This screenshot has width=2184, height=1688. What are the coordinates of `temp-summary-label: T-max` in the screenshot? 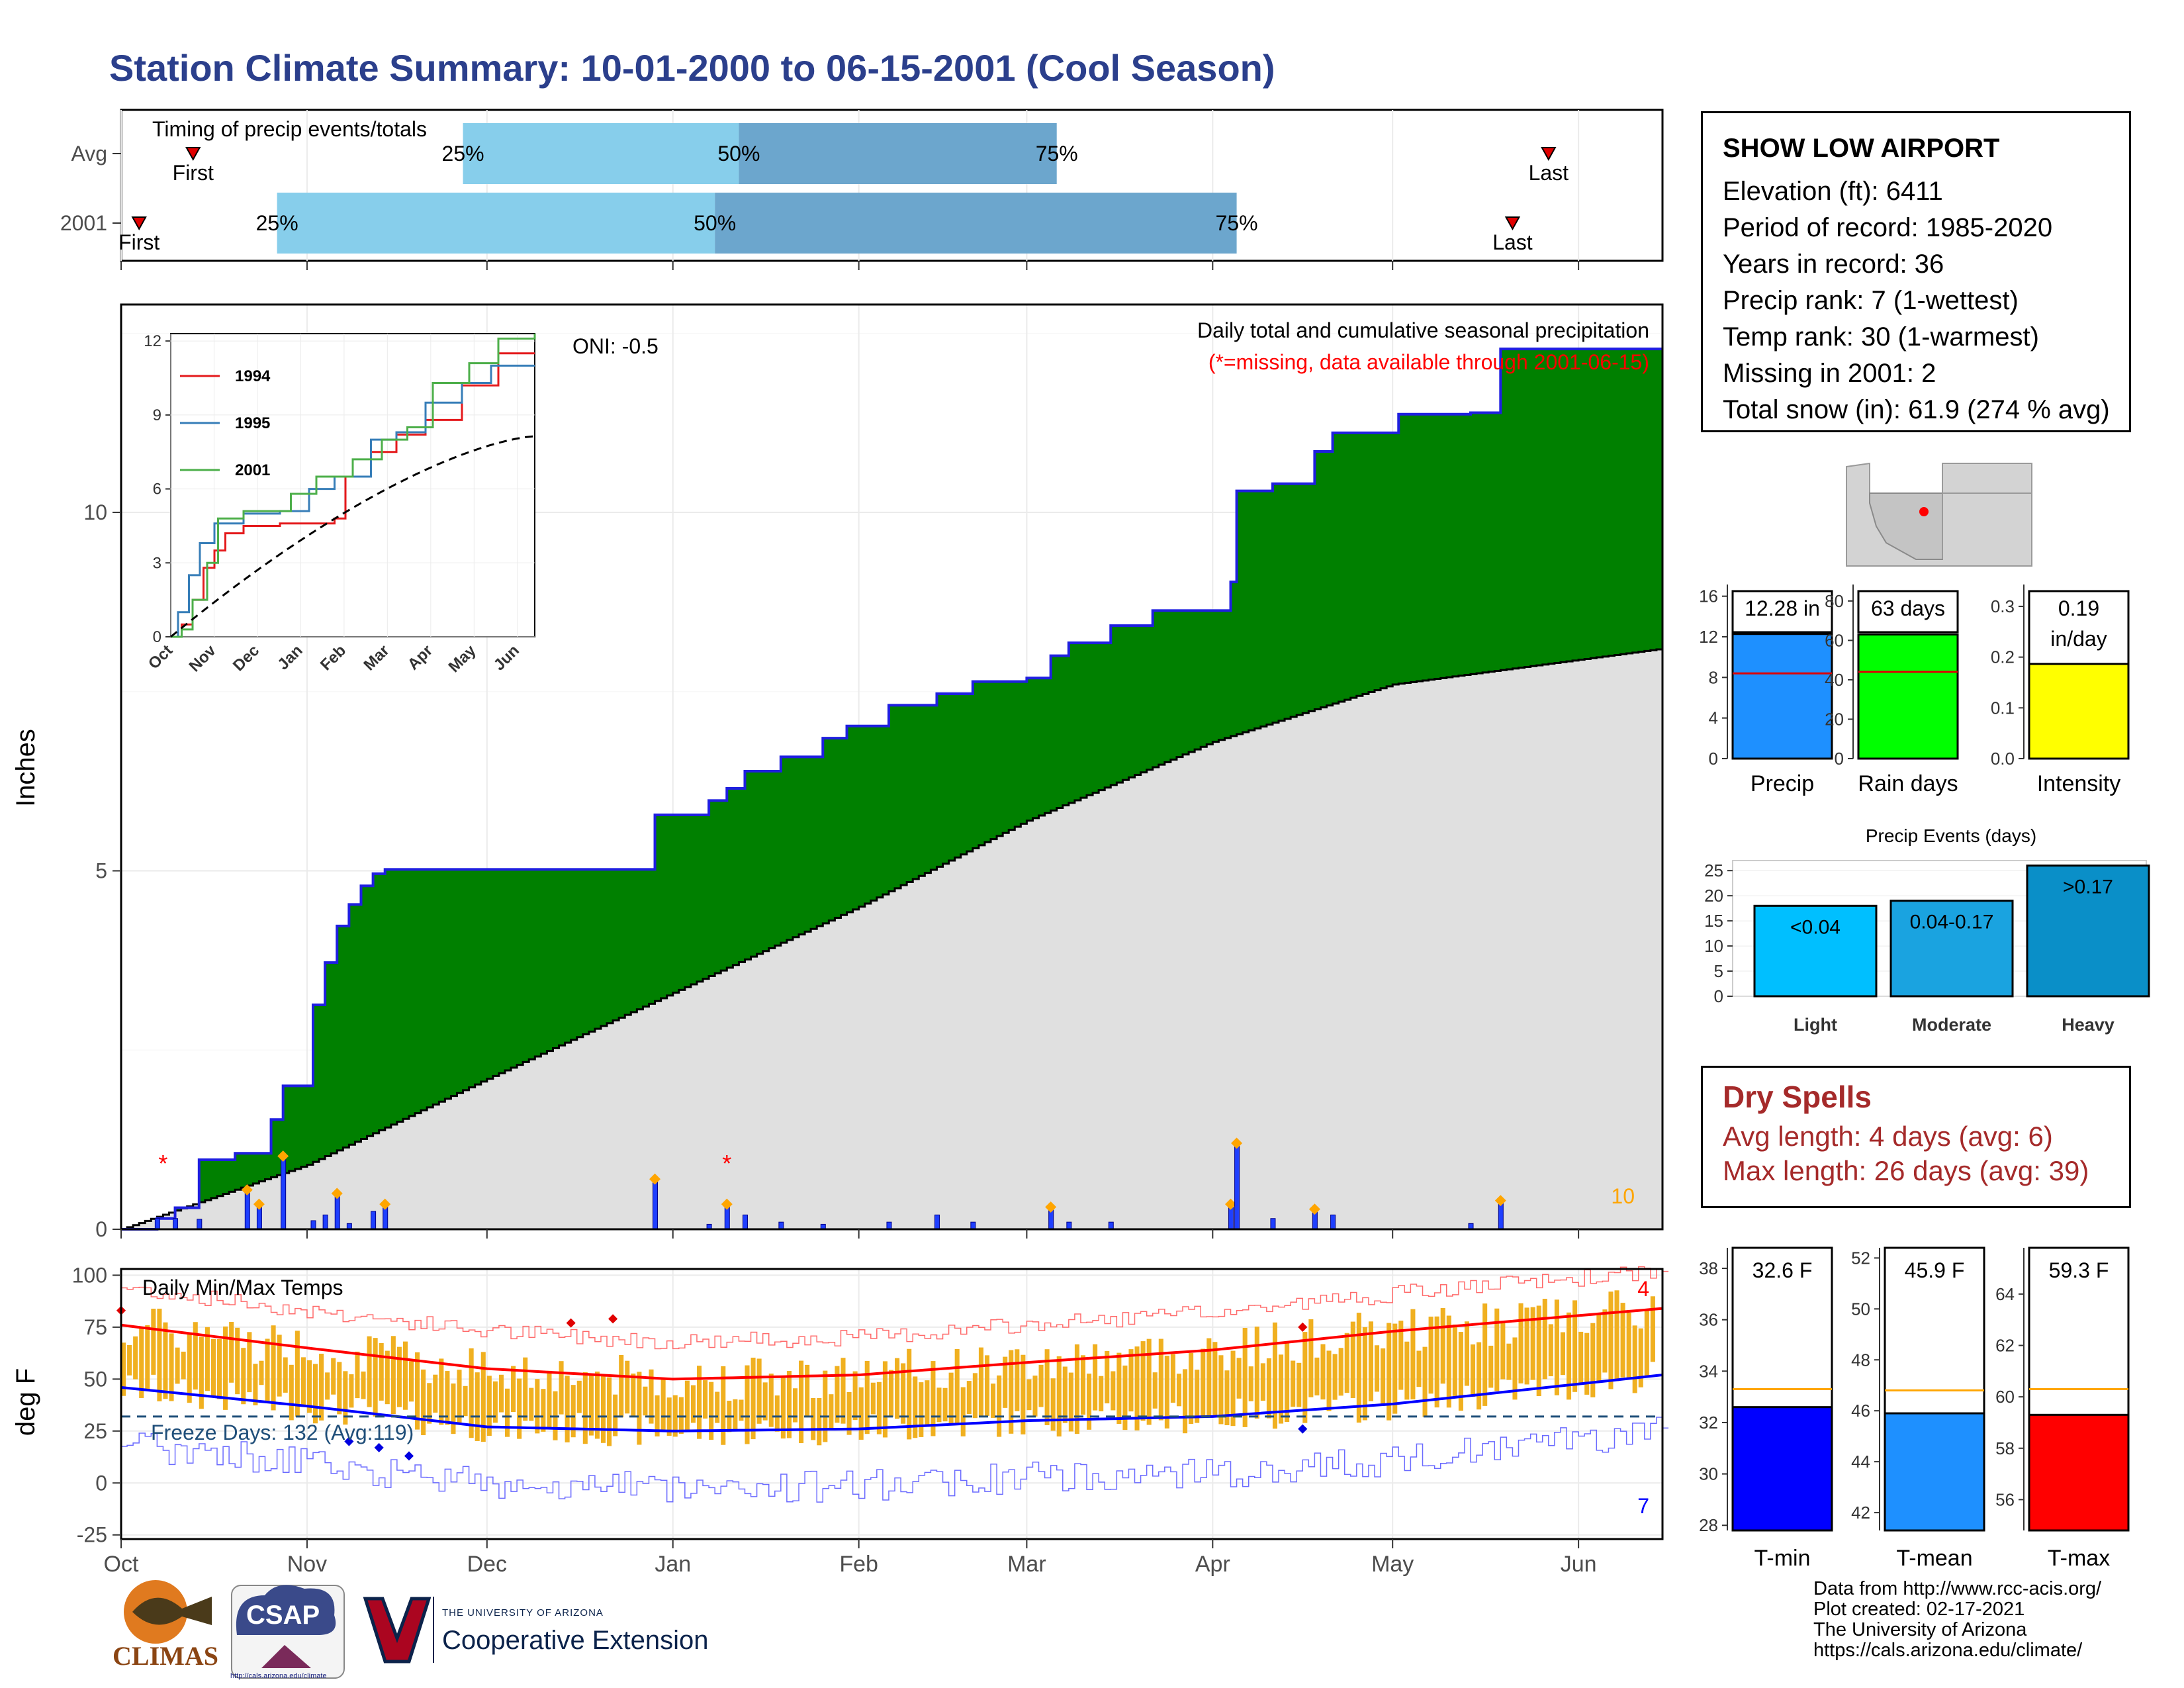 It's located at (2079, 1558).